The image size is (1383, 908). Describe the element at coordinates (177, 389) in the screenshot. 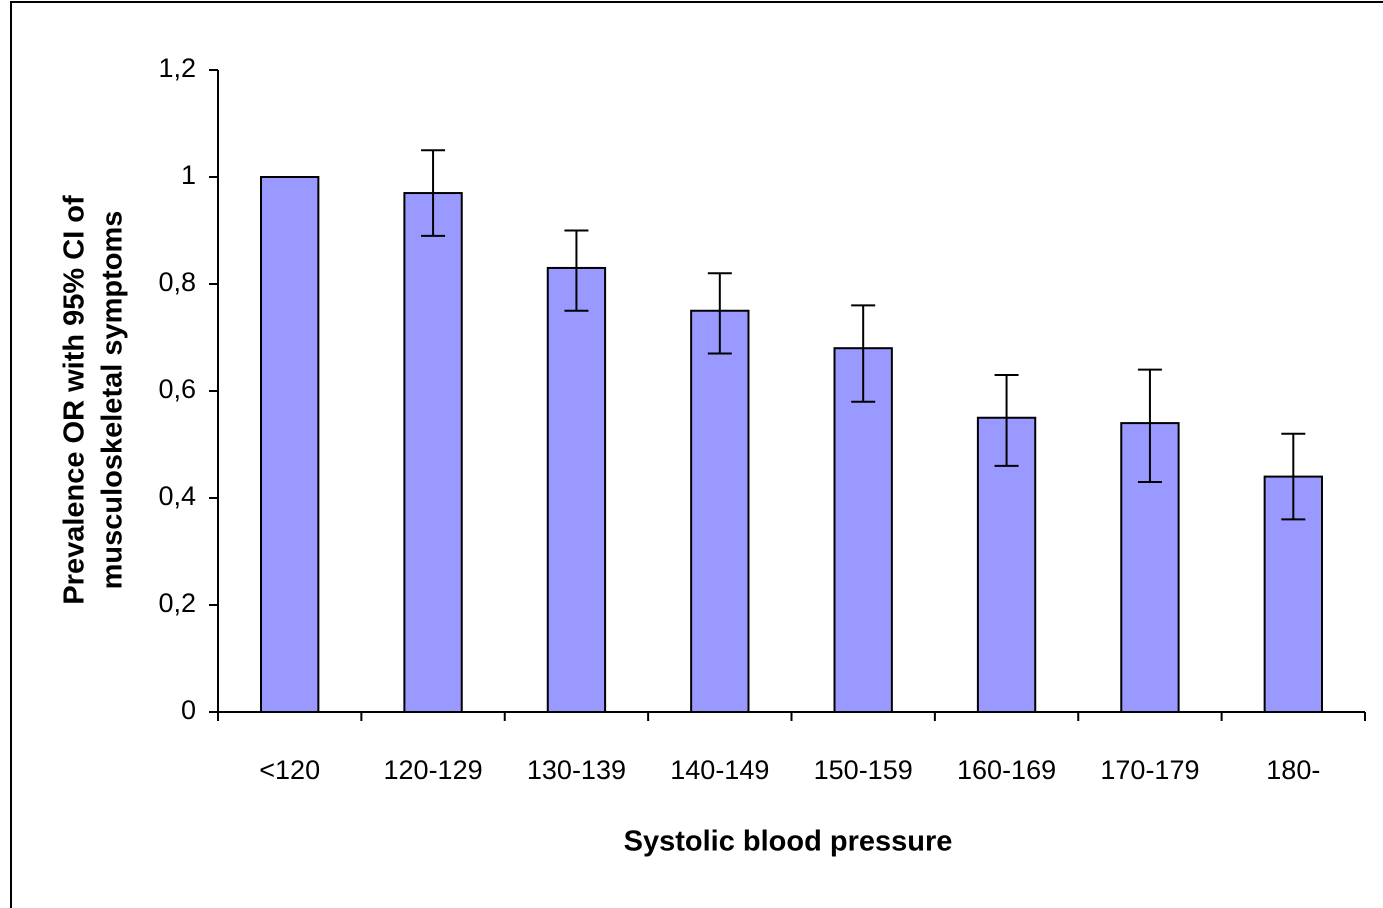

I see `y-tick-label: 0,6` at that location.